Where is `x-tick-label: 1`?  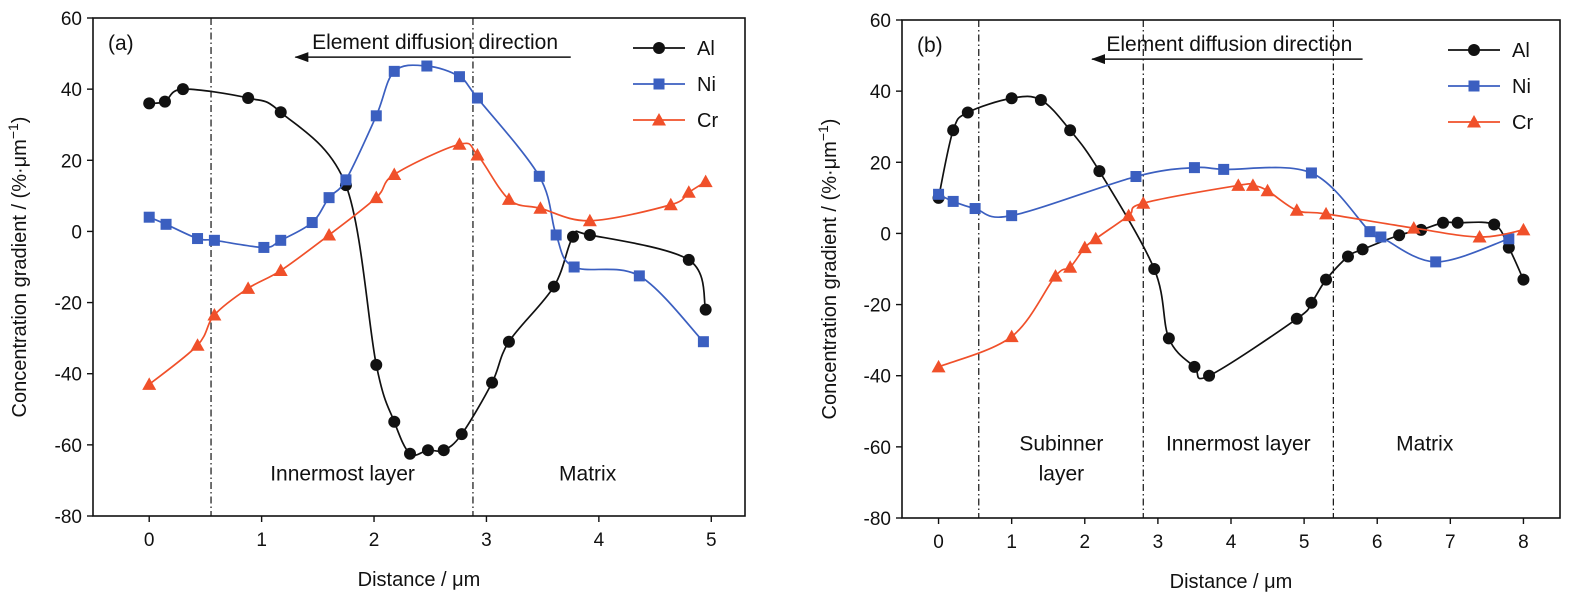
x-tick-label: 1 is located at coordinates (261, 540).